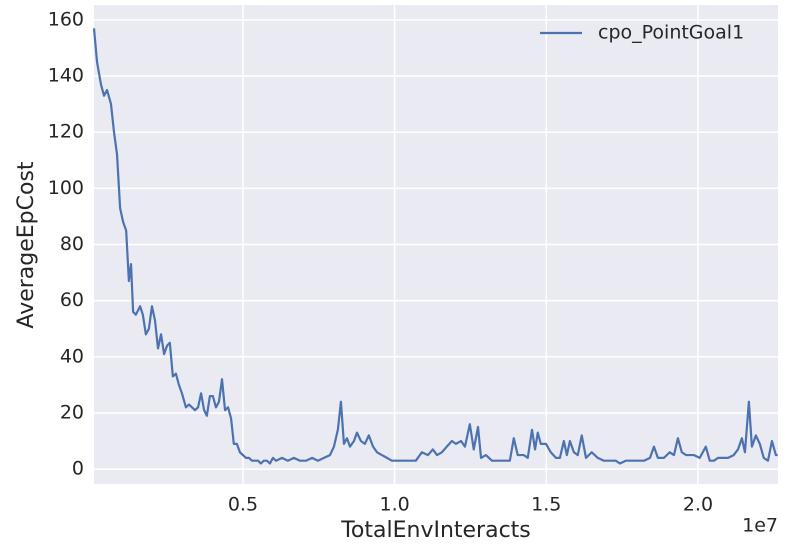 The width and height of the screenshot is (789, 553). I want to click on x-tick-label: 1.0, so click(394, 505).